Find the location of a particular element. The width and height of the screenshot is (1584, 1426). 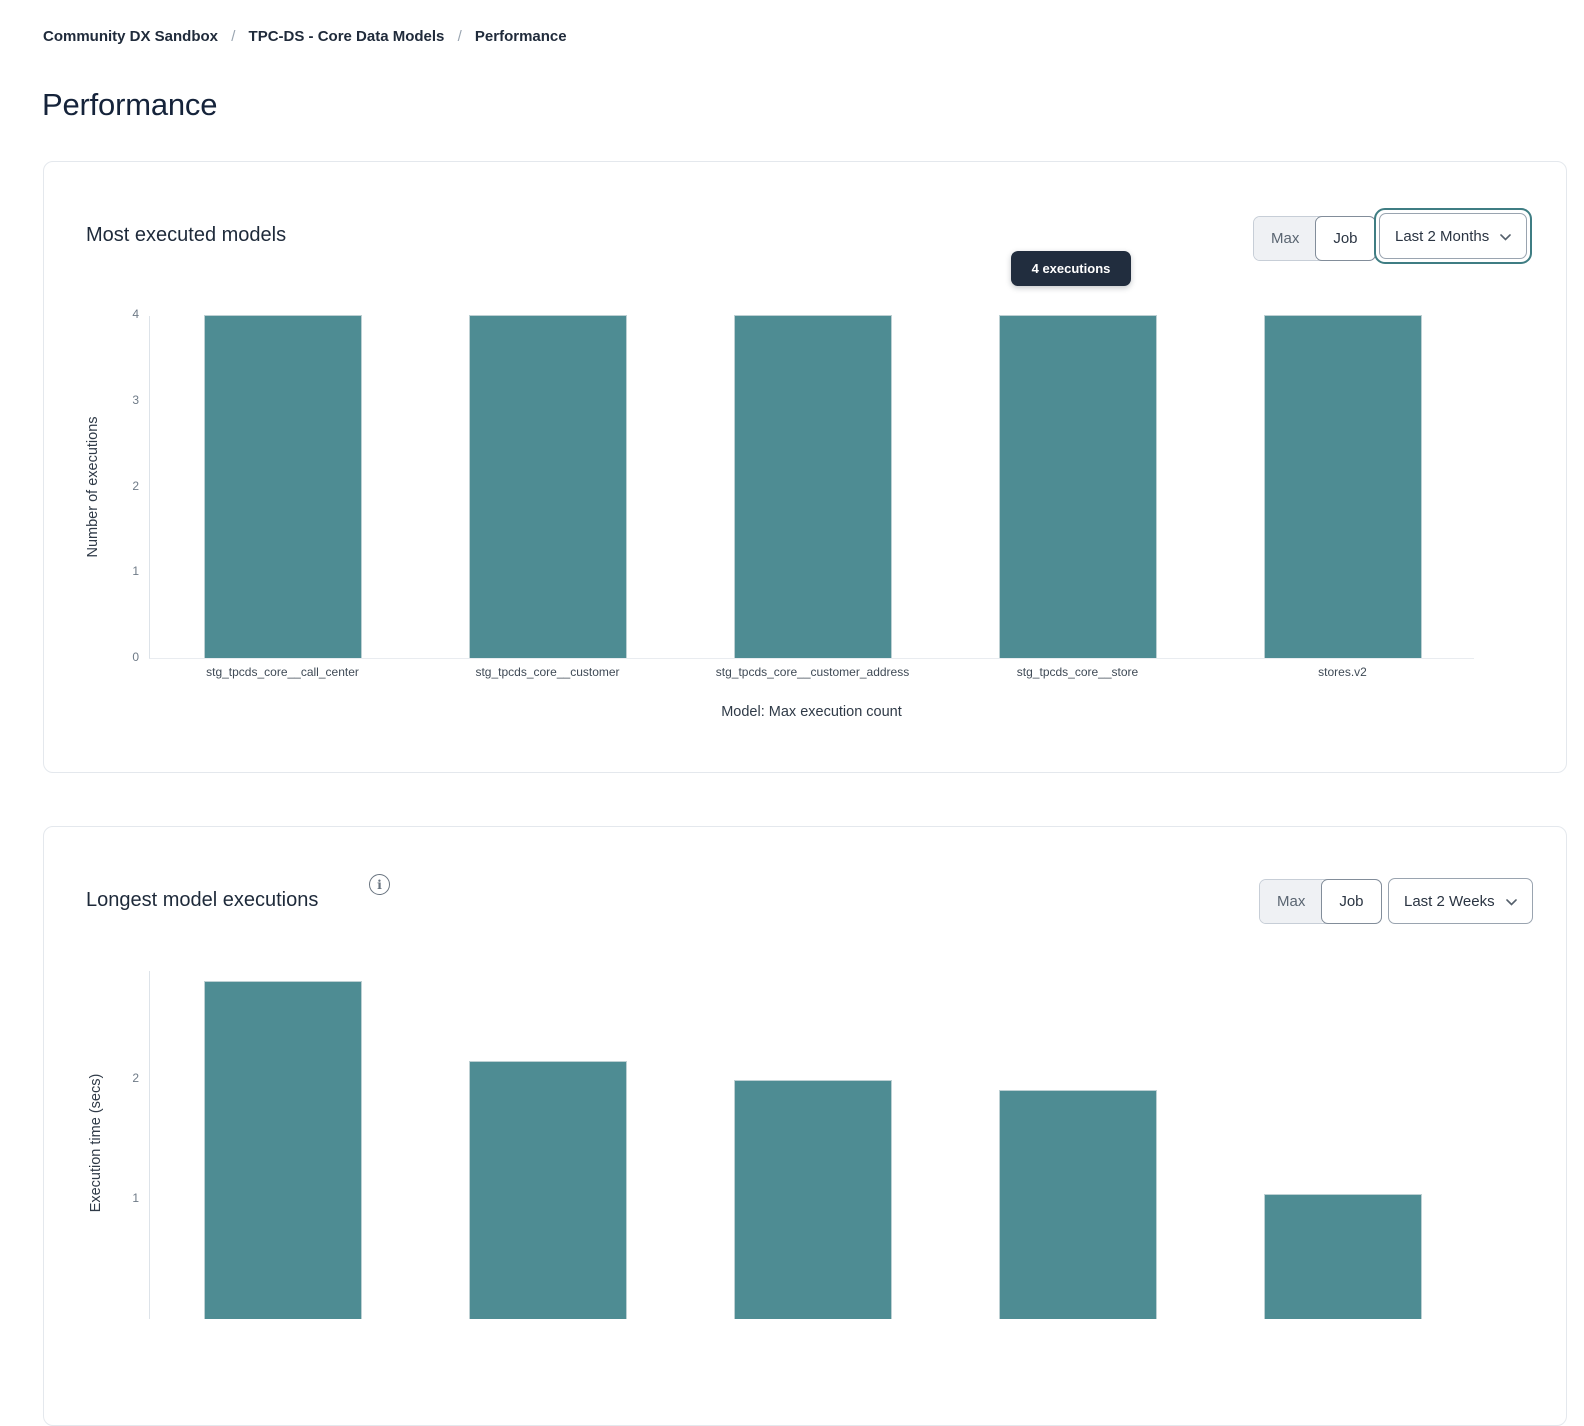

date-range-dropdown: Last 2 Weeks is located at coordinates (1460, 901).